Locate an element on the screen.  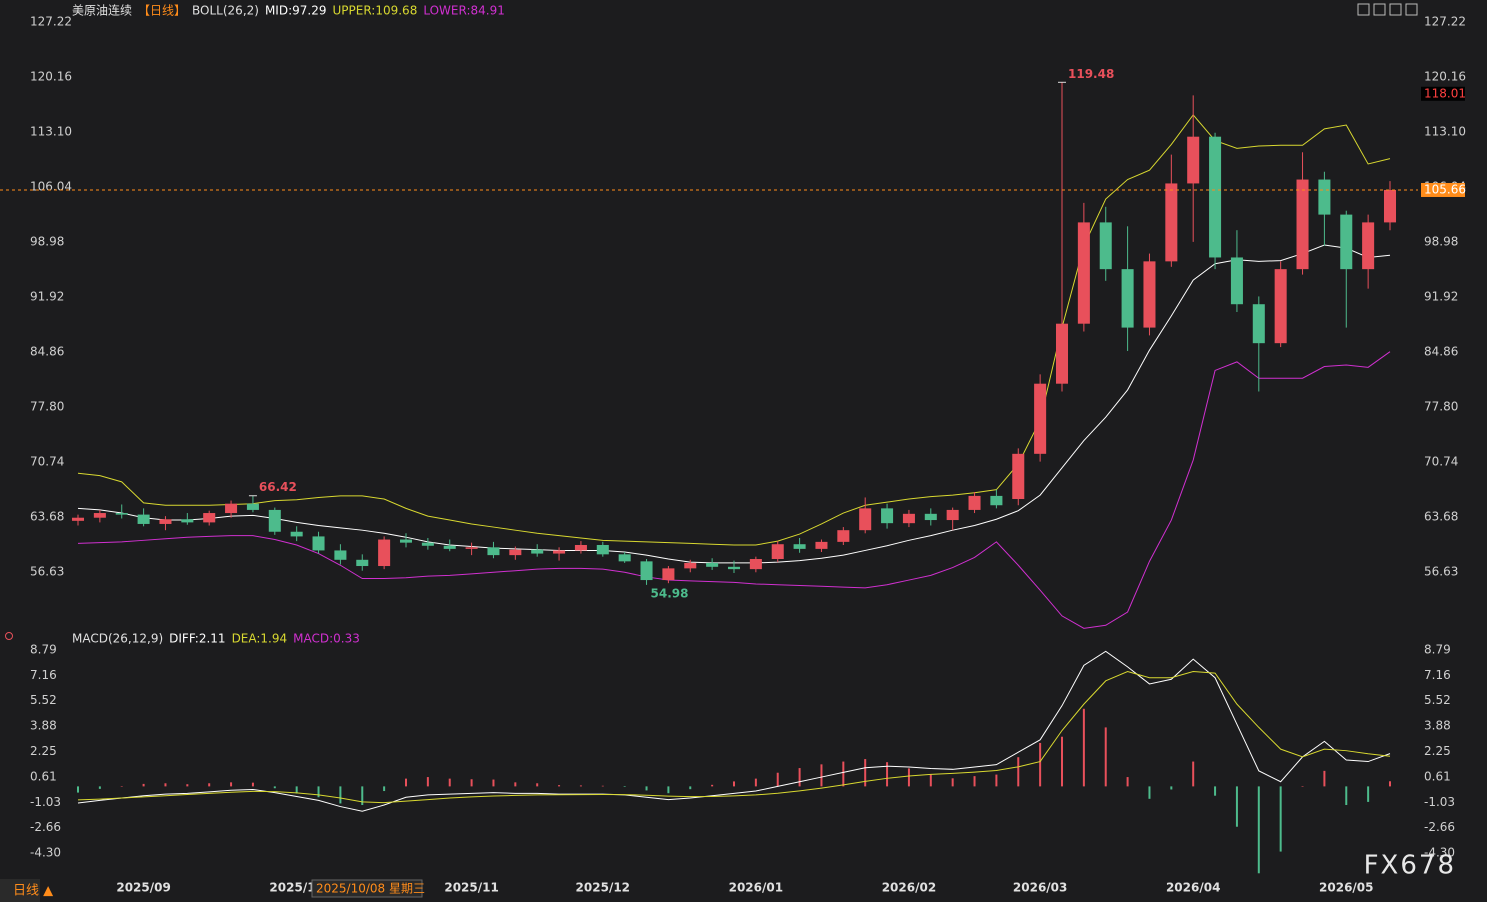
y-tick-label: -1.03 is located at coordinates (45, 802).